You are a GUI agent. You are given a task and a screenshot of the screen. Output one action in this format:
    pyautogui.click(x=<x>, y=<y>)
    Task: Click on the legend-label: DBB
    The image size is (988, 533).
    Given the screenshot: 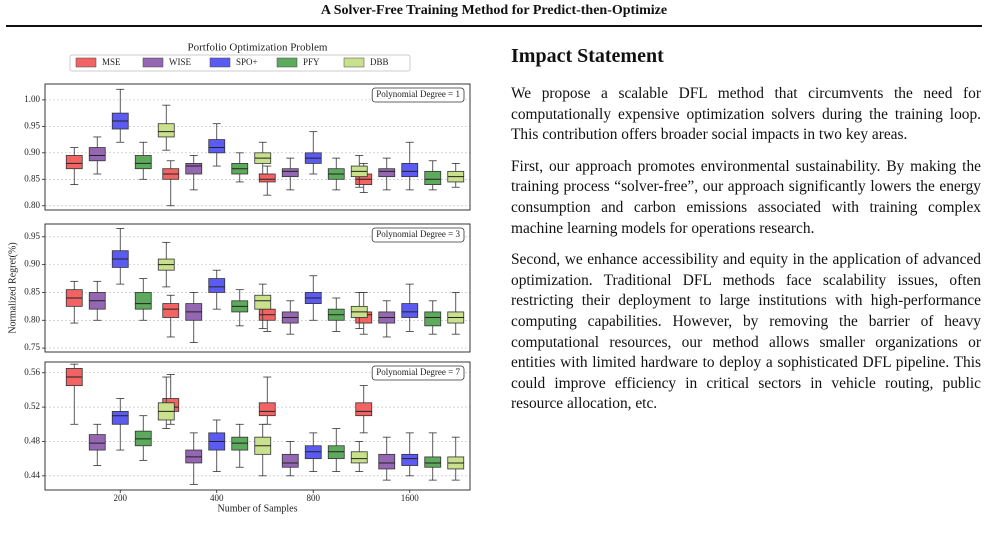 What is the action you would take?
    pyautogui.click(x=379, y=62)
    